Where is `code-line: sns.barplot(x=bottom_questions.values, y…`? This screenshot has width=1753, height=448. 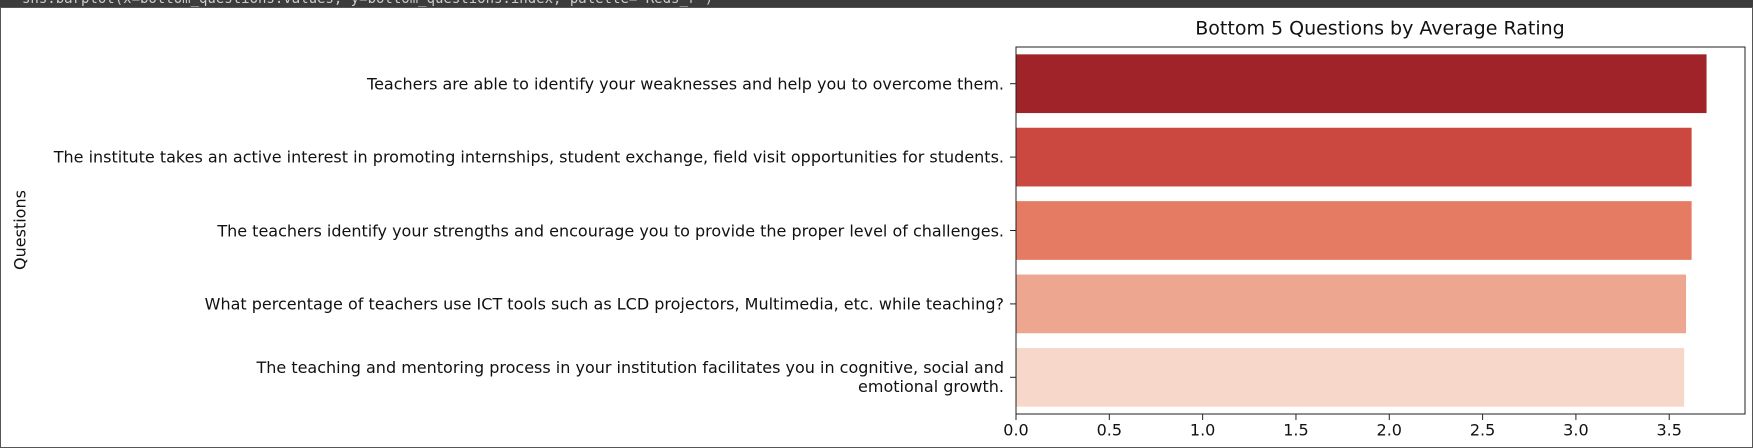 code-line: sns.barplot(x=bottom_questions.values, y… is located at coordinates (367, 3).